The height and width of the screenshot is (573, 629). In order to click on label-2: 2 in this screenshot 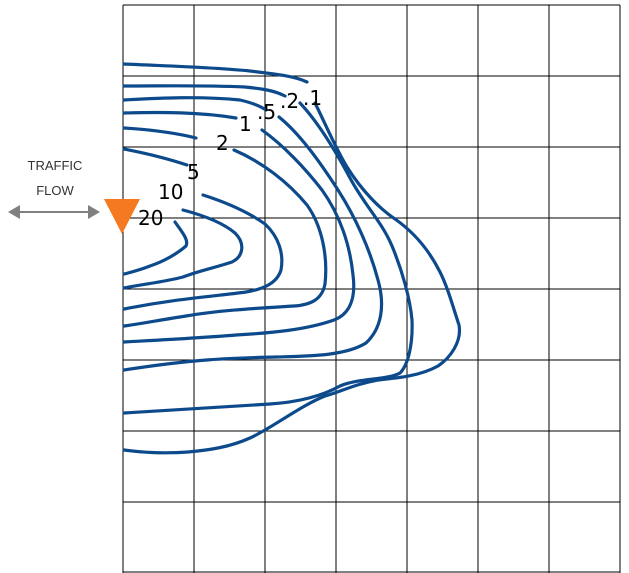, I will do `click(222, 143)`.